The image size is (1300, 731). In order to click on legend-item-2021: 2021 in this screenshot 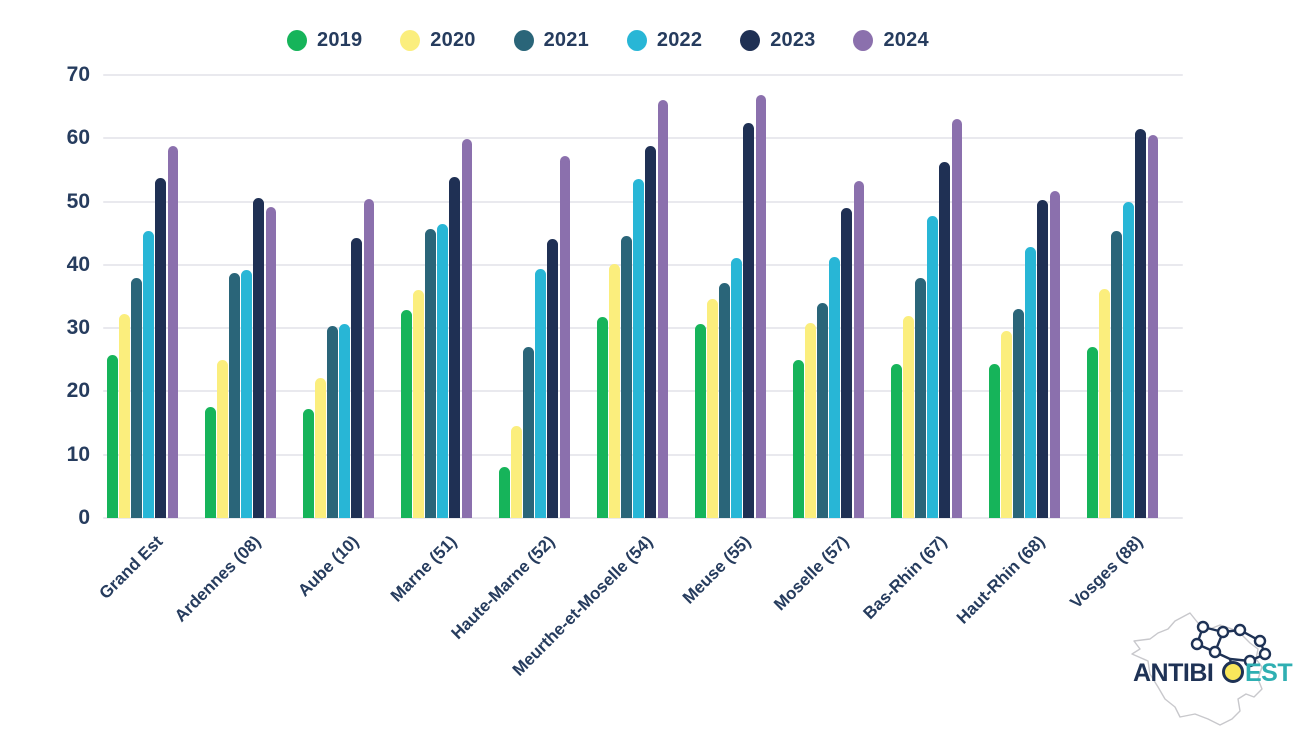, I will do `click(551, 40)`.